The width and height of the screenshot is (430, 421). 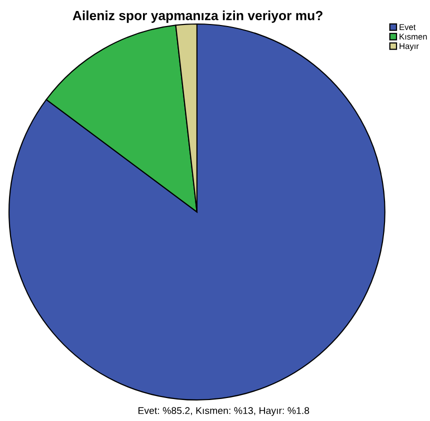 I want to click on legend-label: Hayır, so click(x=409, y=47).